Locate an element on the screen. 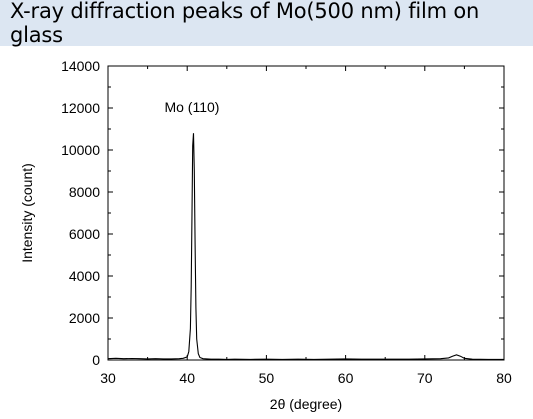  x-tick-label: 50 is located at coordinates (267, 378).